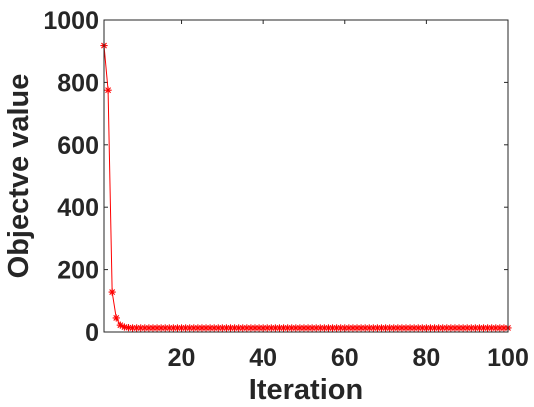 The image size is (534, 407). Describe the element at coordinates (78, 83) in the screenshot. I see `y-tick-label: 800` at that location.